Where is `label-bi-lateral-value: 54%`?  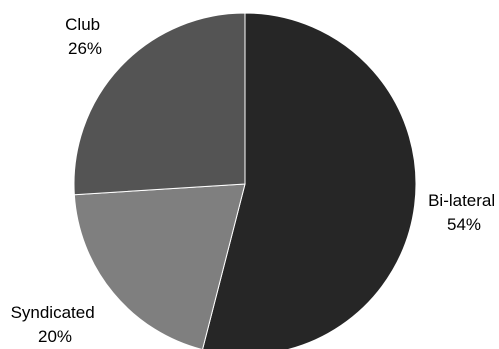 label-bi-lateral-value: 54% is located at coordinates (464, 224).